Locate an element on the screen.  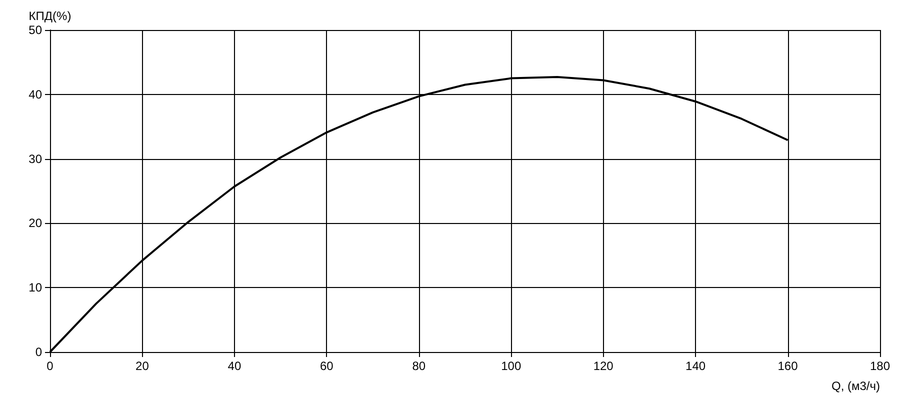
y-tick-label: 30 is located at coordinates (35, 159).